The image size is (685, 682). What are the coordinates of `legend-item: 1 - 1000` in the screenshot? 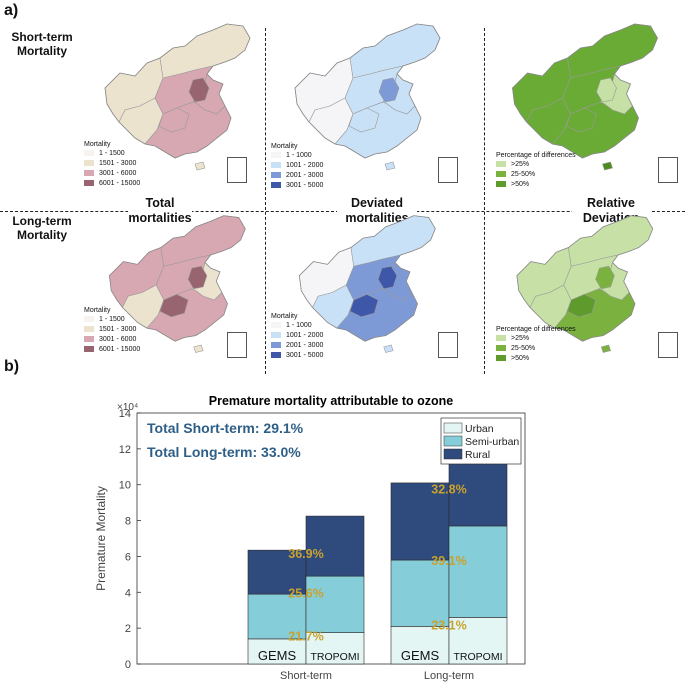 It's located at (297, 325).